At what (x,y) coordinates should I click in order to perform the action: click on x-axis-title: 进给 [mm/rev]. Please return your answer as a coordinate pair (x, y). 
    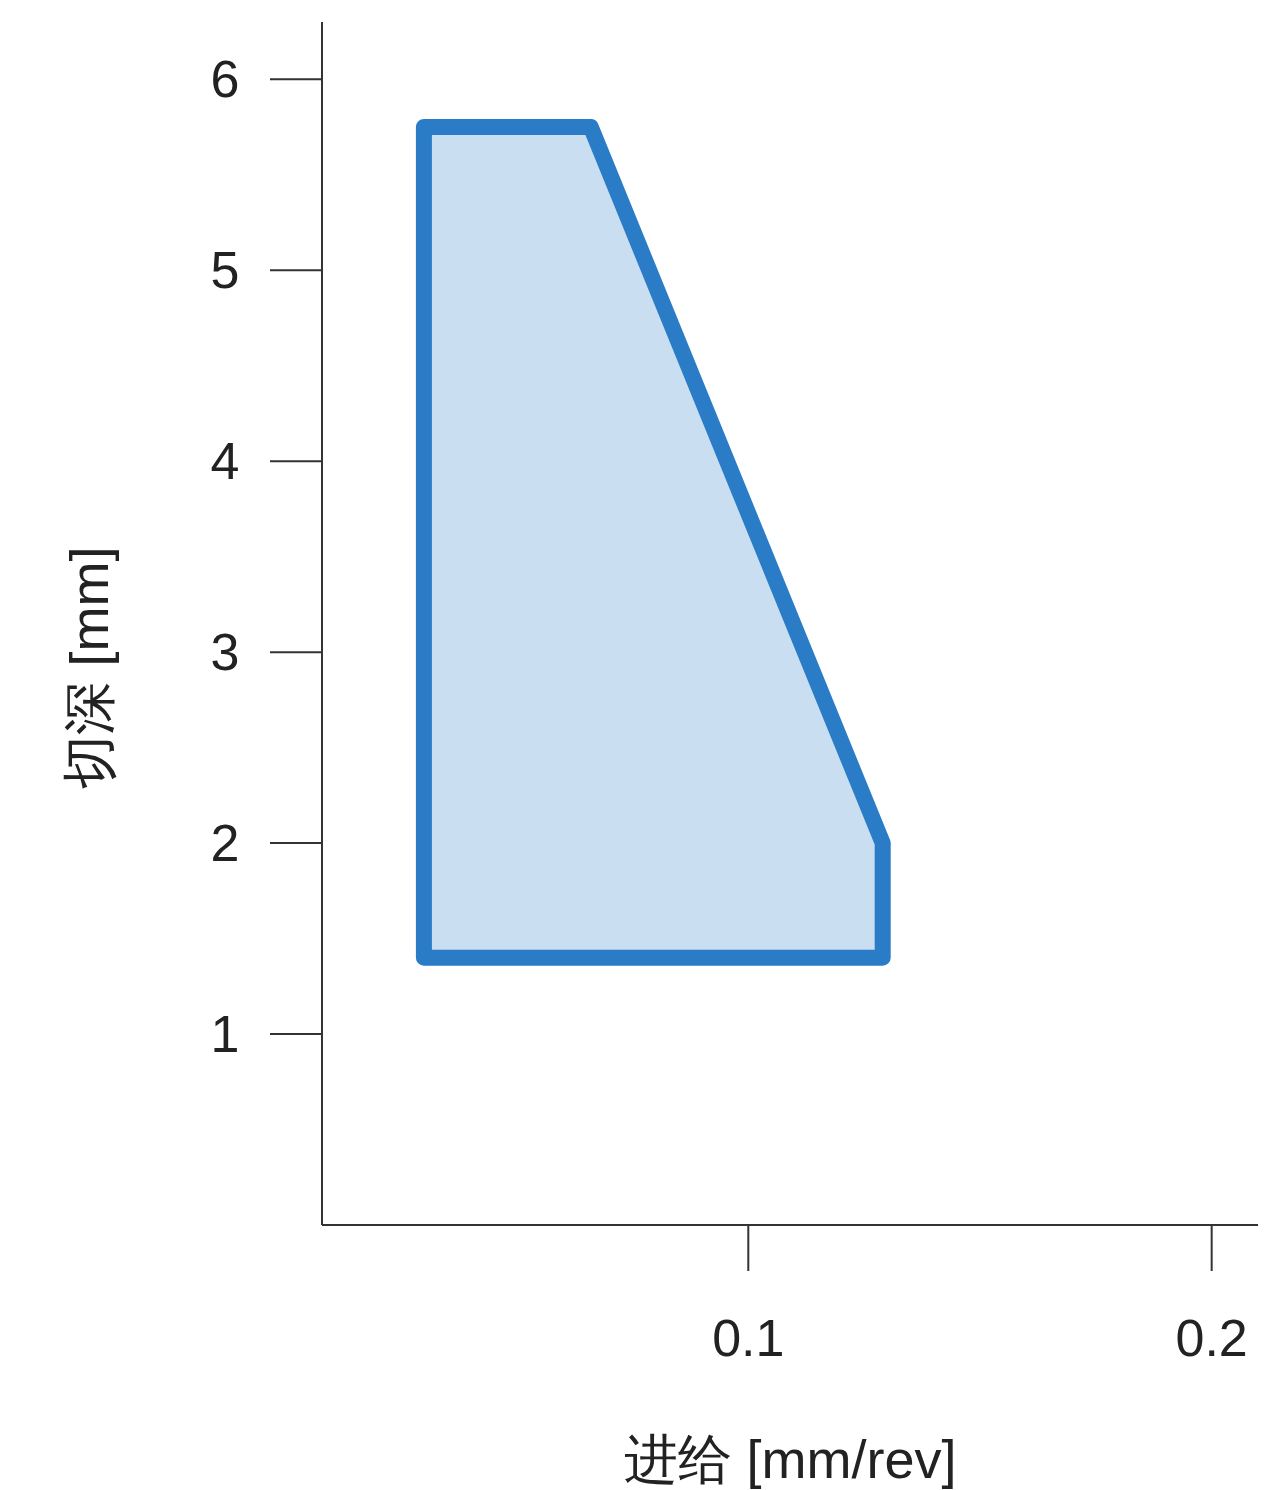
    Looking at the image, I should click on (790, 1459).